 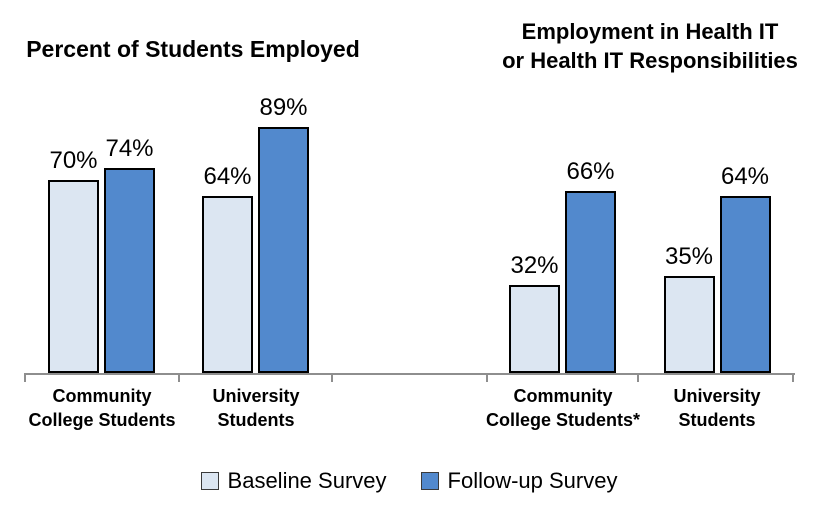 What do you see at coordinates (534, 265) in the screenshot?
I see `bar-value-label: 32%` at bounding box center [534, 265].